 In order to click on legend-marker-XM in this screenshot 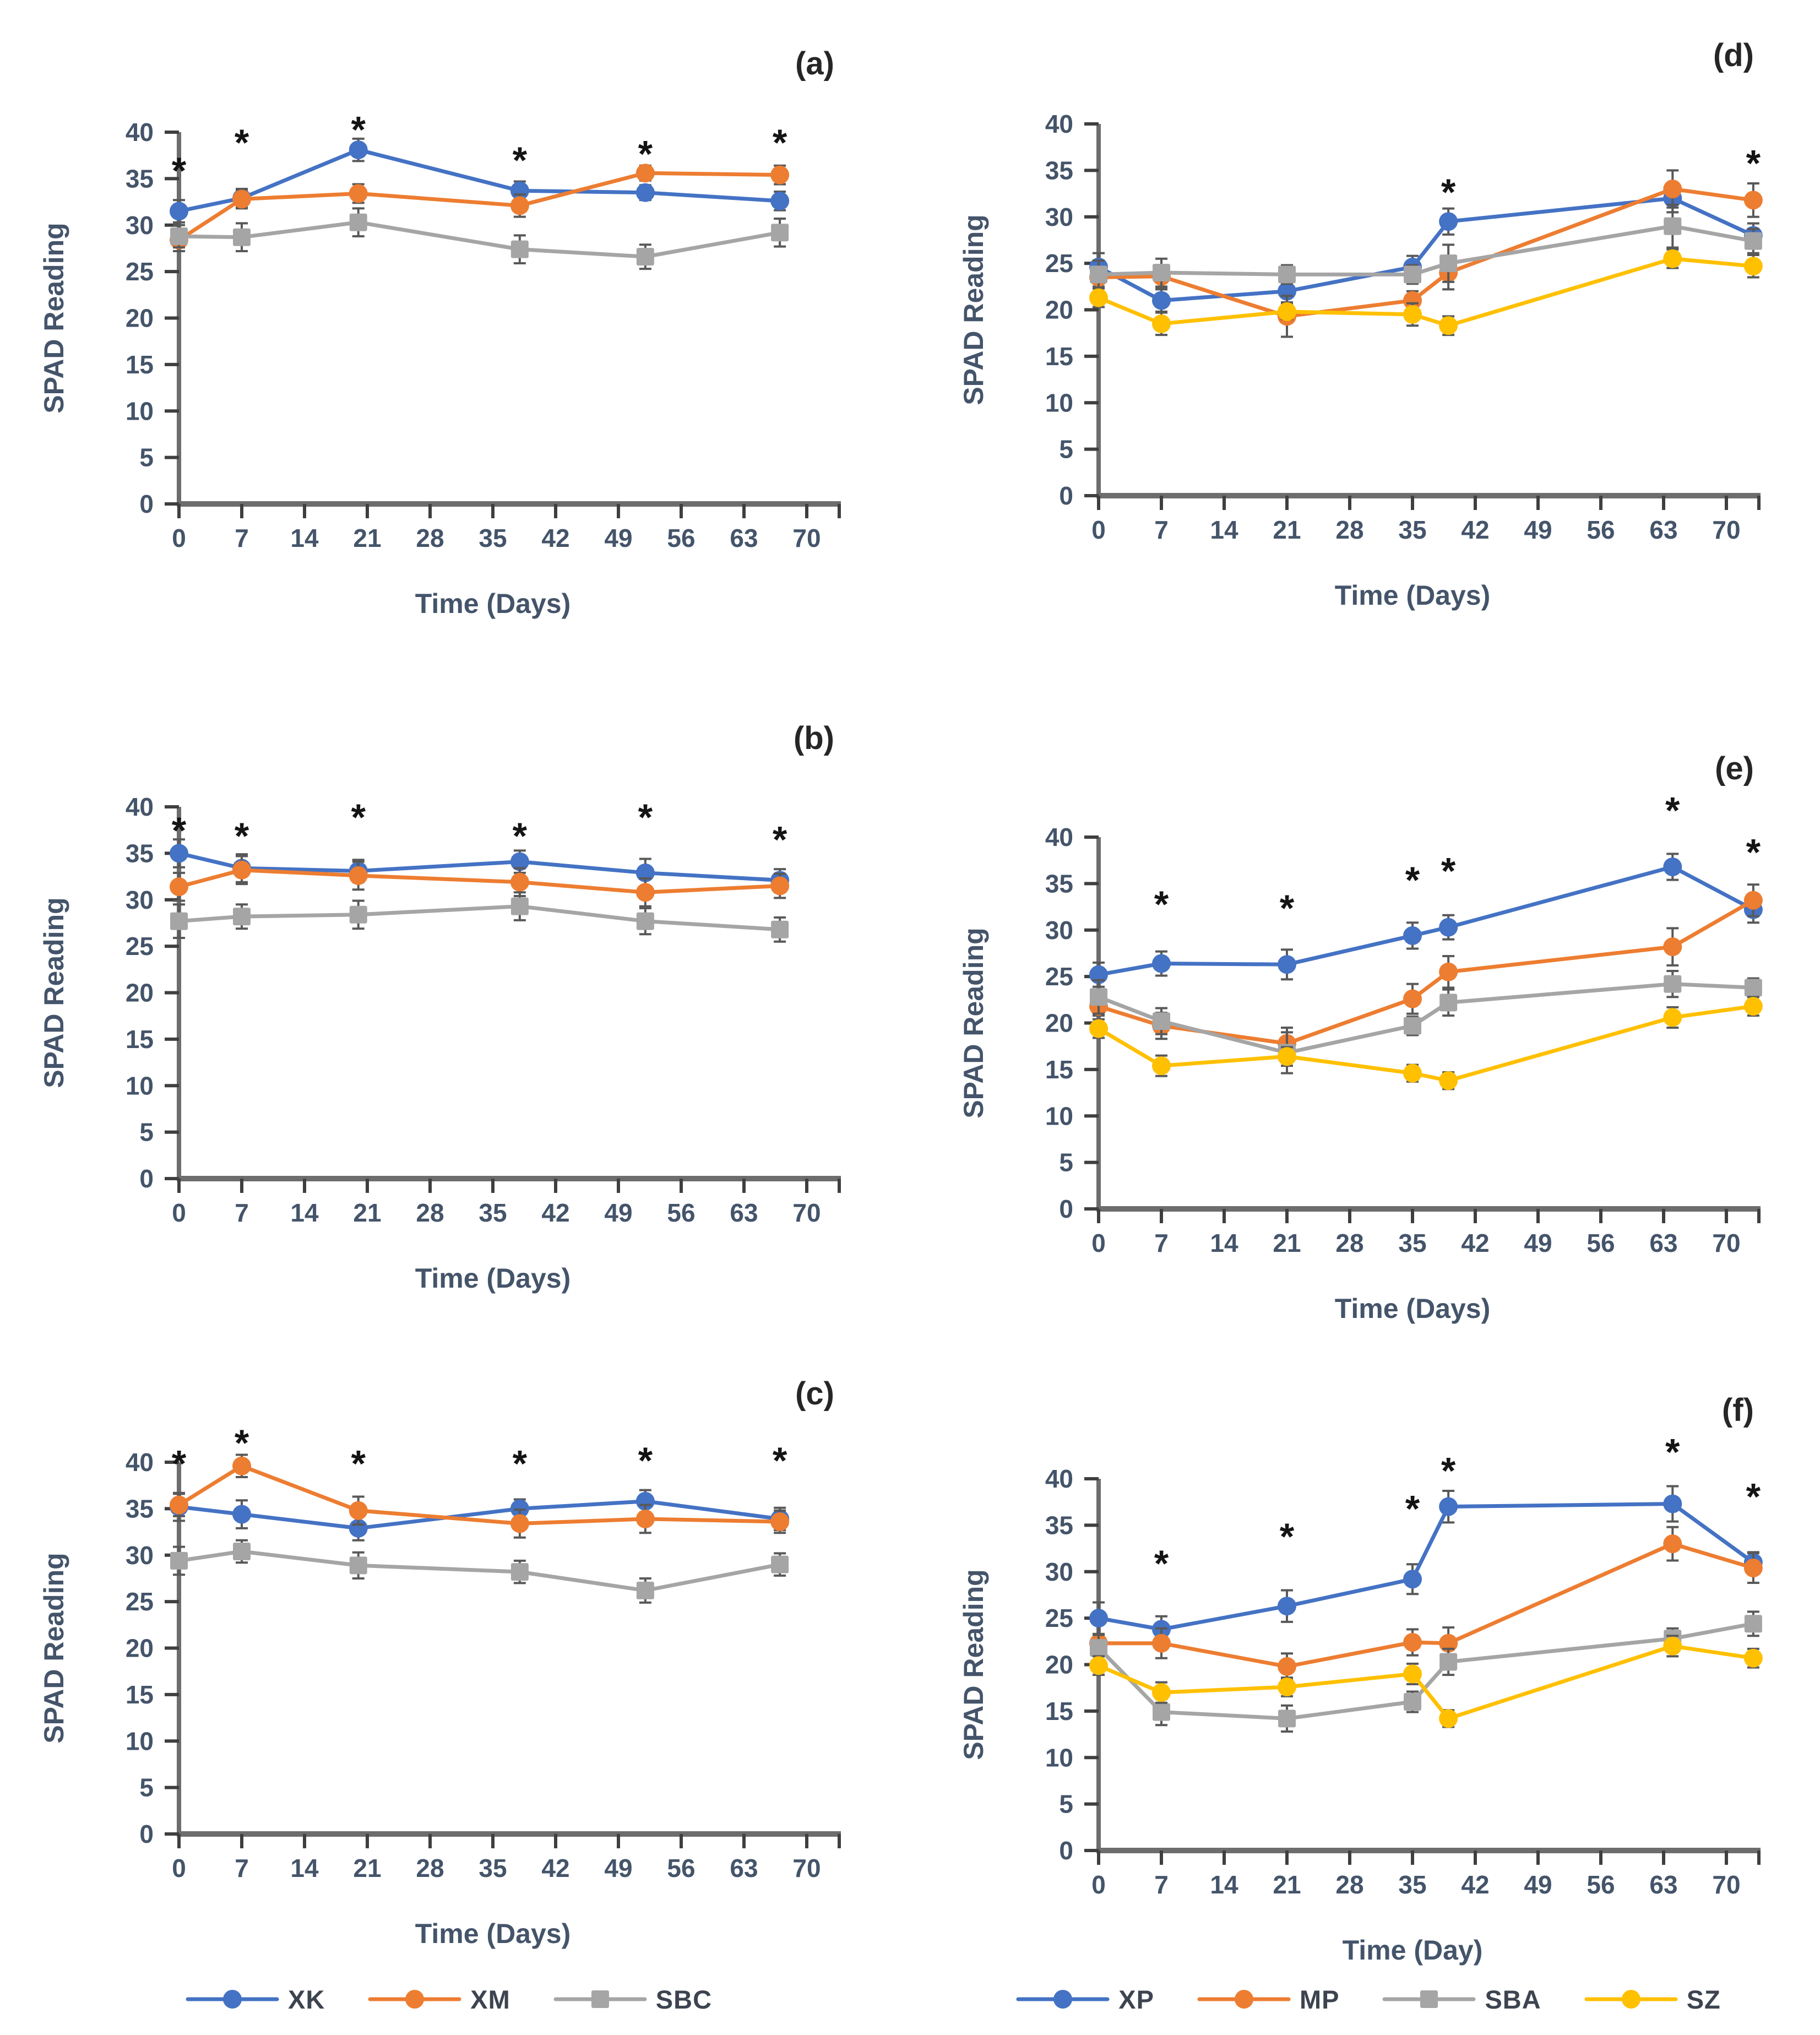, I will do `click(414, 1999)`.